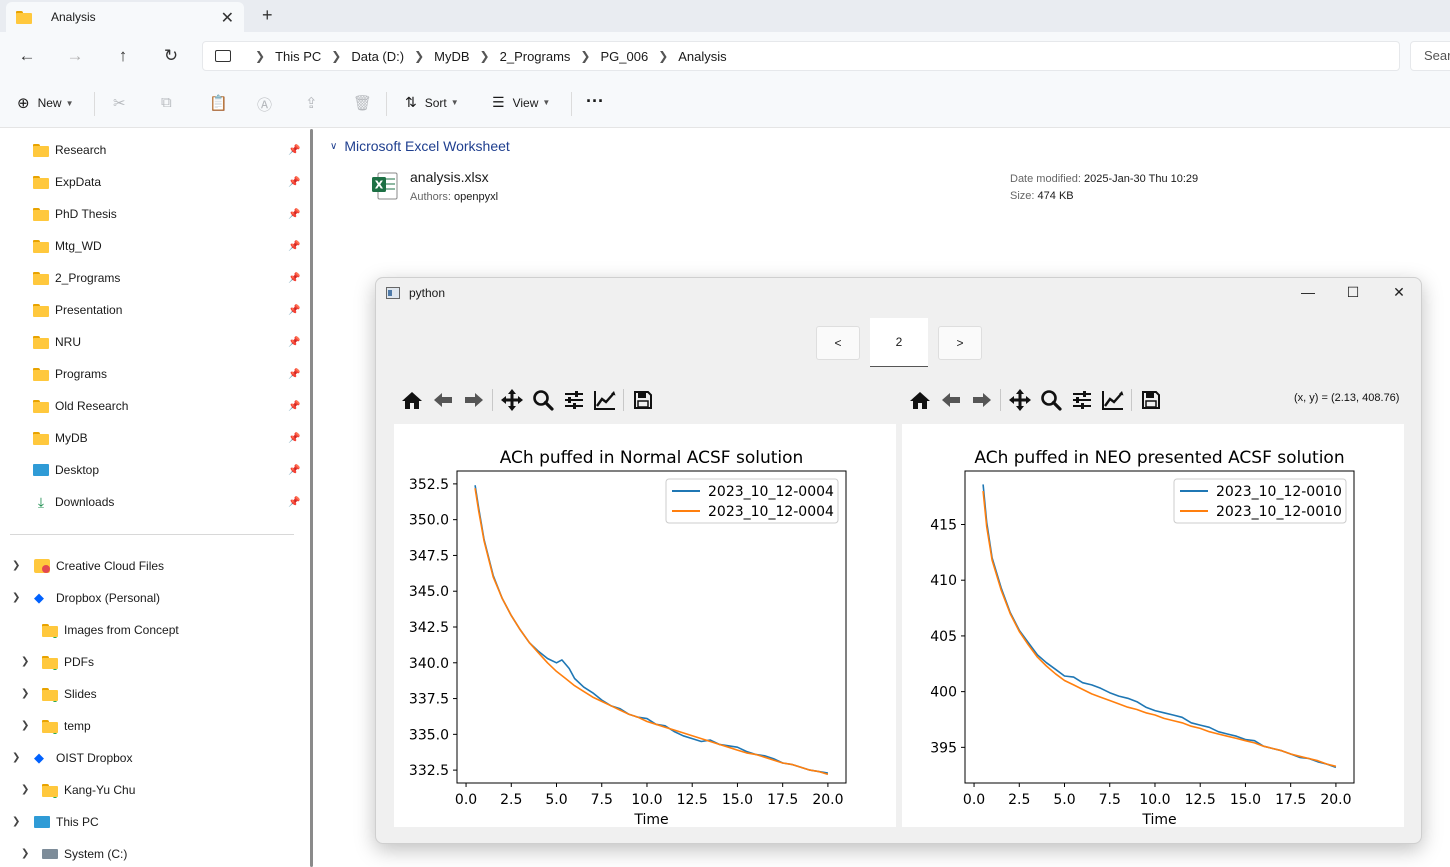  I want to click on sidebar-item-pdfs: PDFs, so click(68, 662).